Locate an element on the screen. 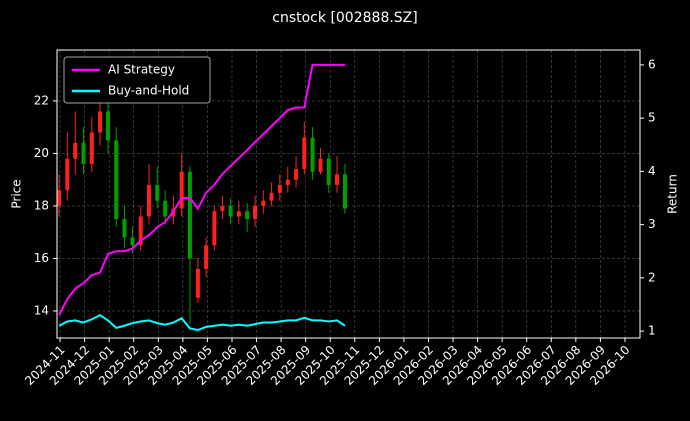 The height and width of the screenshot is (421, 690). y2-tick-label: 1 is located at coordinates (652, 331).